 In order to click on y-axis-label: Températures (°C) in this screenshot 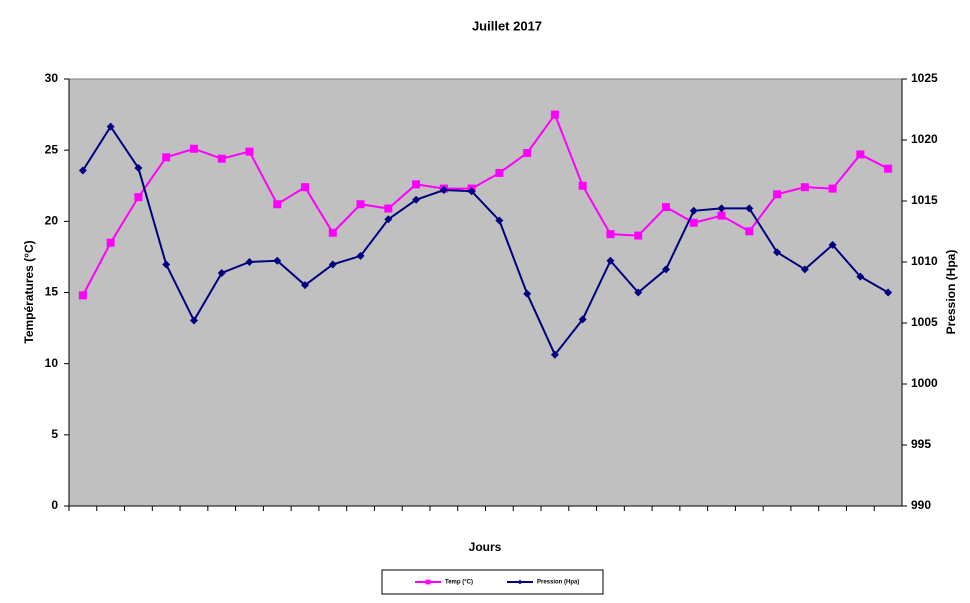, I will do `click(29, 291)`.